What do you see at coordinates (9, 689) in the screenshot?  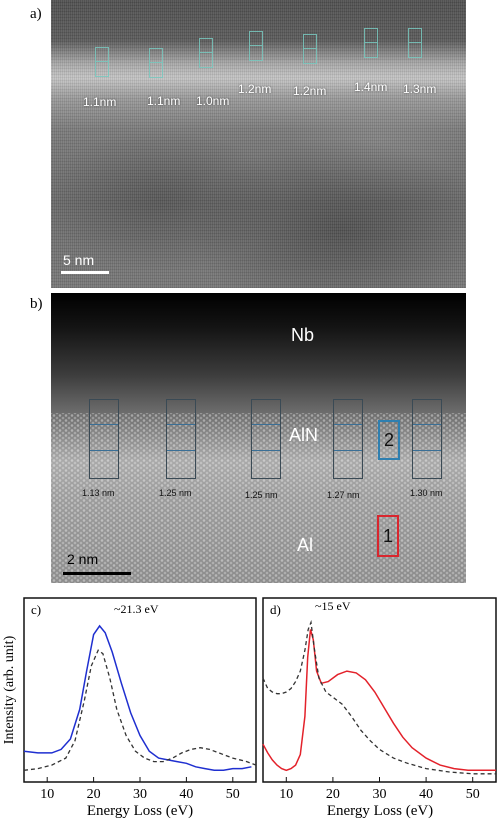 I see `y-axis-label: Intensity (arb. unit)` at bounding box center [9, 689].